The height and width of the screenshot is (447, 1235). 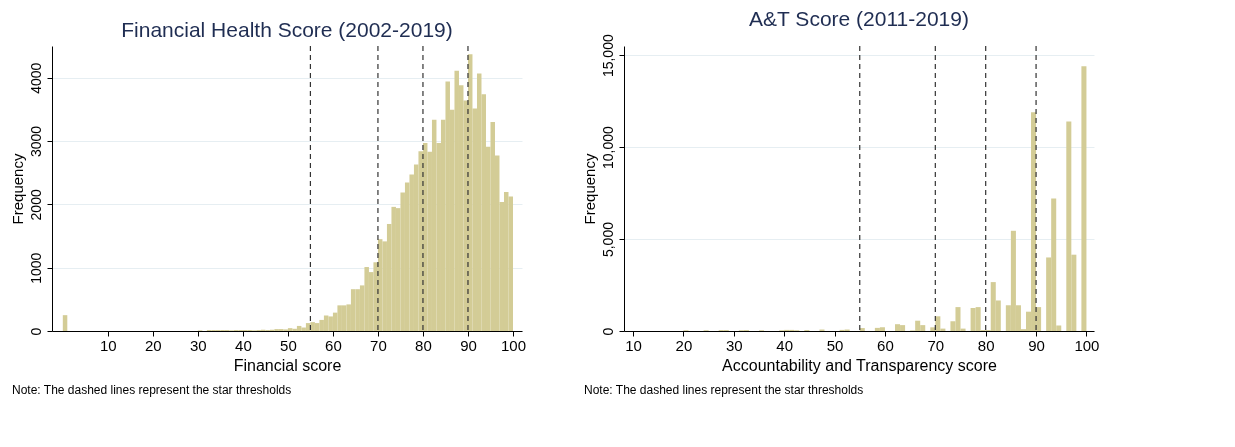 I want to click on x-axis-title: Financial score, so click(x=287, y=365).